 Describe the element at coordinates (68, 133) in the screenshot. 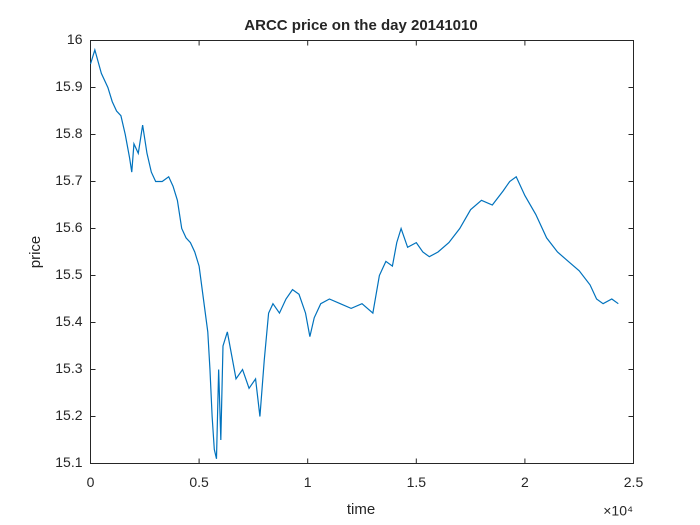

I see `y-tick-label: 15.8` at that location.